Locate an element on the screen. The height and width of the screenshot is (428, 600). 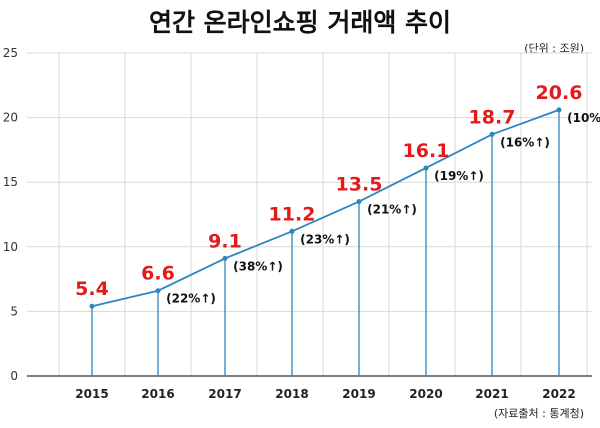
value-label: 9.1 is located at coordinates (225, 241).